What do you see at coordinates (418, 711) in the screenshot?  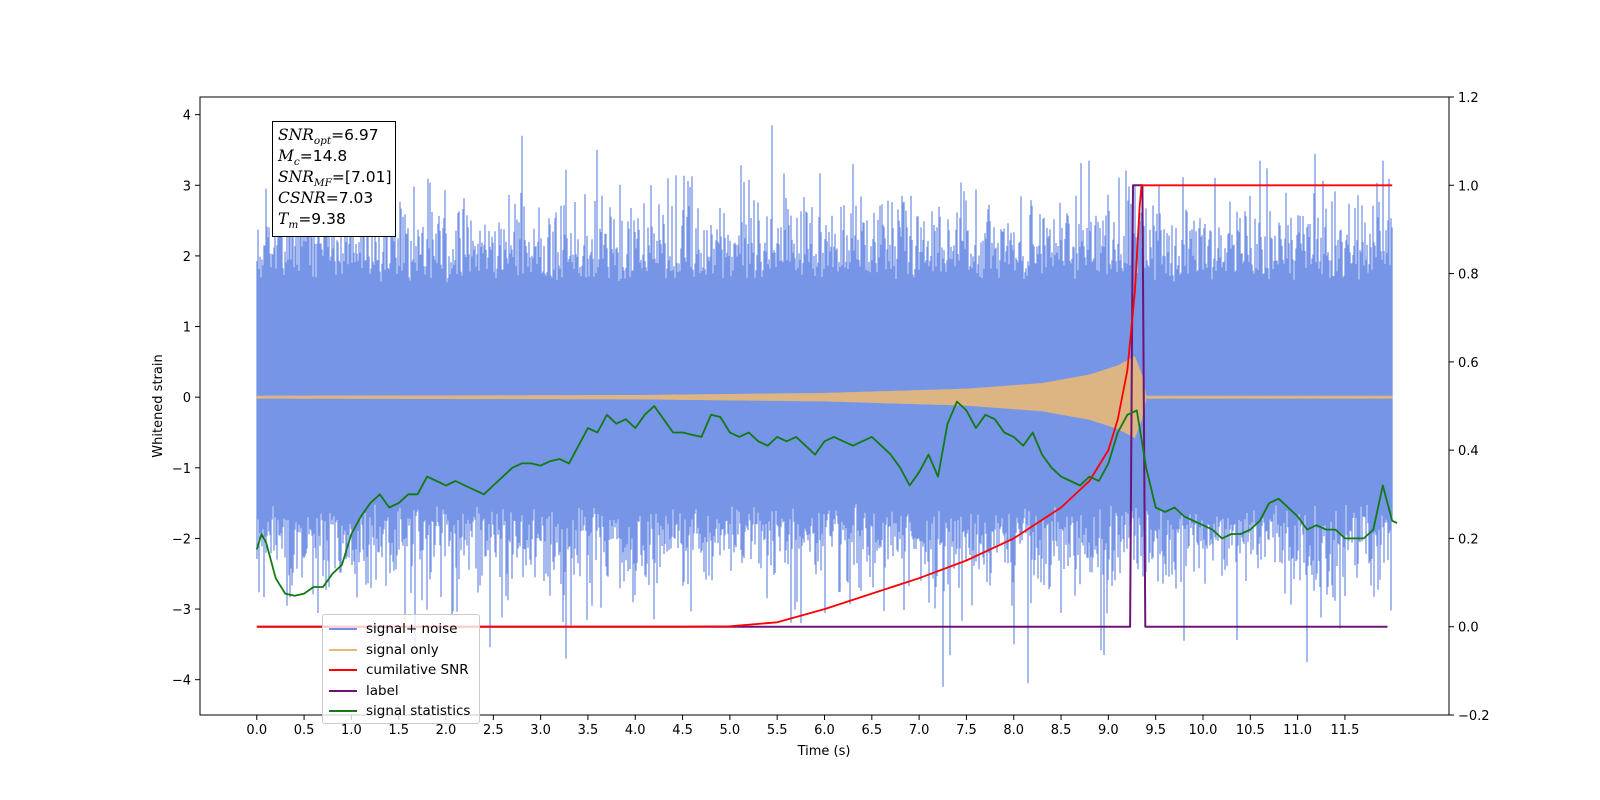 I see `legend-label: signal statistics` at bounding box center [418, 711].